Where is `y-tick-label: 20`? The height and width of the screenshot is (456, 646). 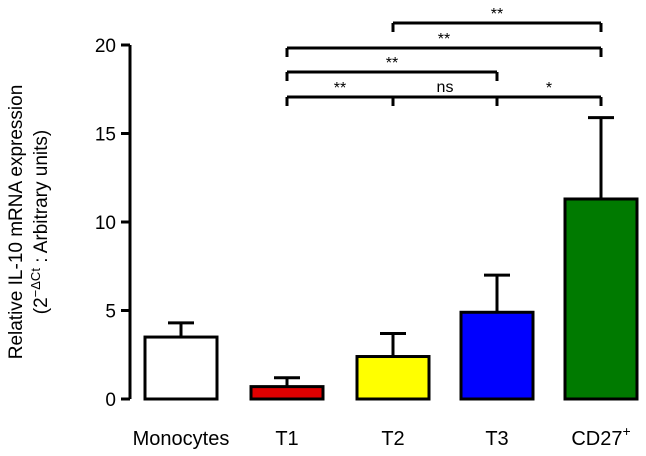
y-tick-label: 20 is located at coordinates (105, 46).